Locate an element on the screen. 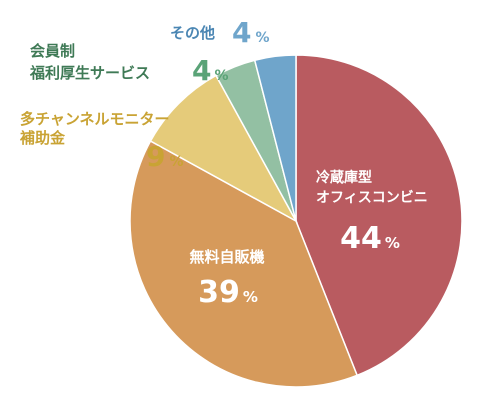 This screenshot has width=490, height=400. slice-4-name: その他 is located at coordinates (192, 33).